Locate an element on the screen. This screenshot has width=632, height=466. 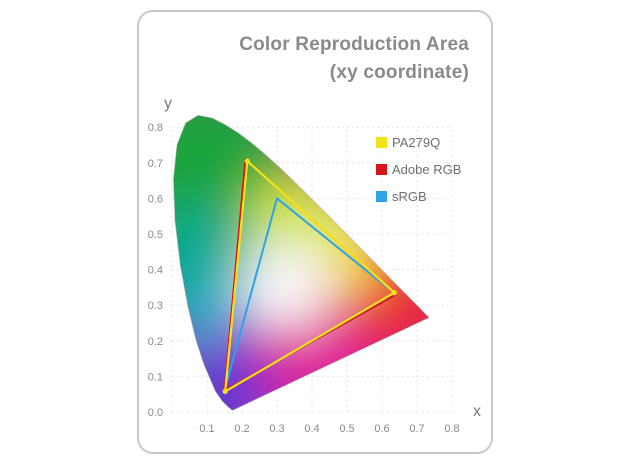
y-tick-label: 0.7 is located at coordinates (155, 164).